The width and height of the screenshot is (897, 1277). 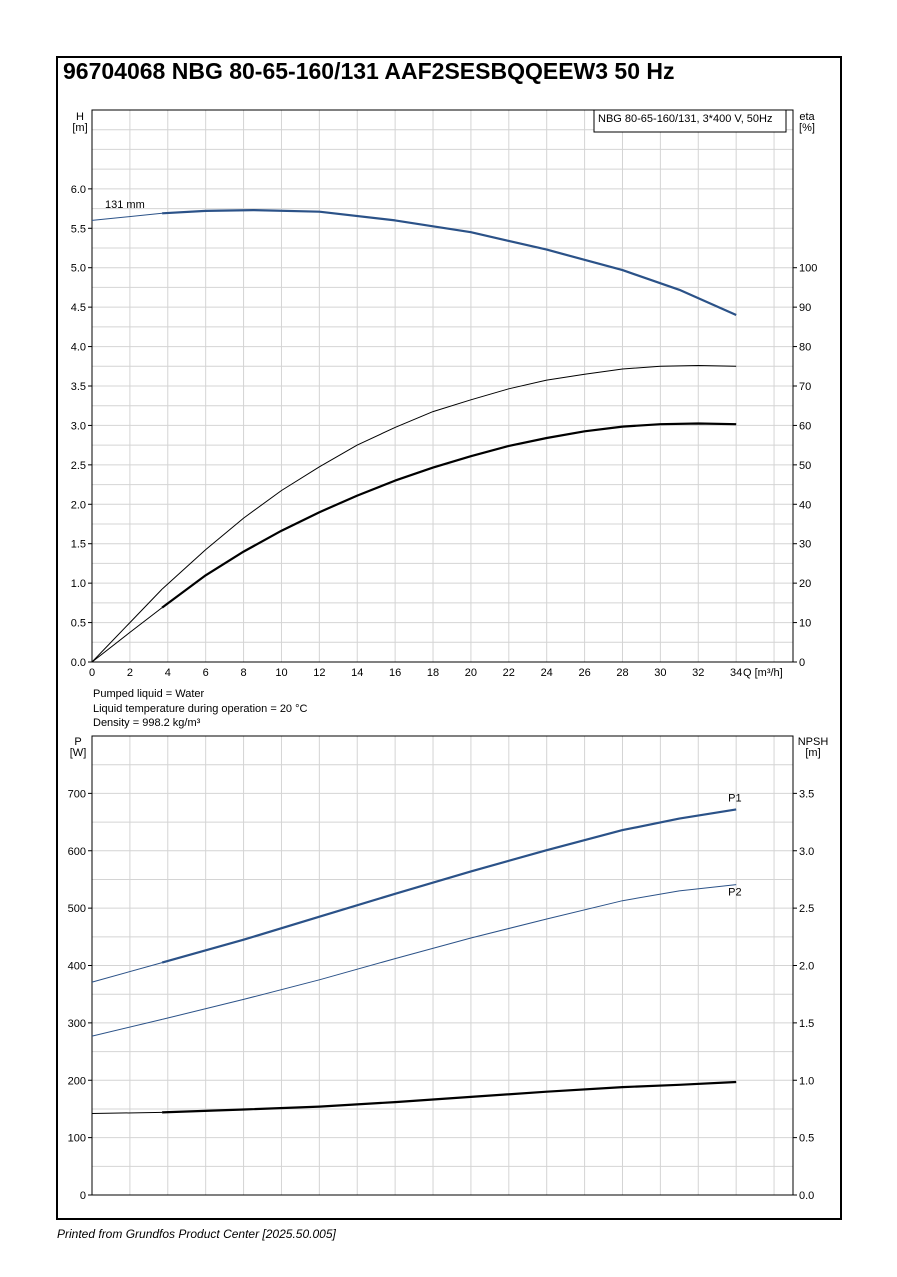 What do you see at coordinates (509, 673) in the screenshot?
I see `x-tick-label: 22` at bounding box center [509, 673].